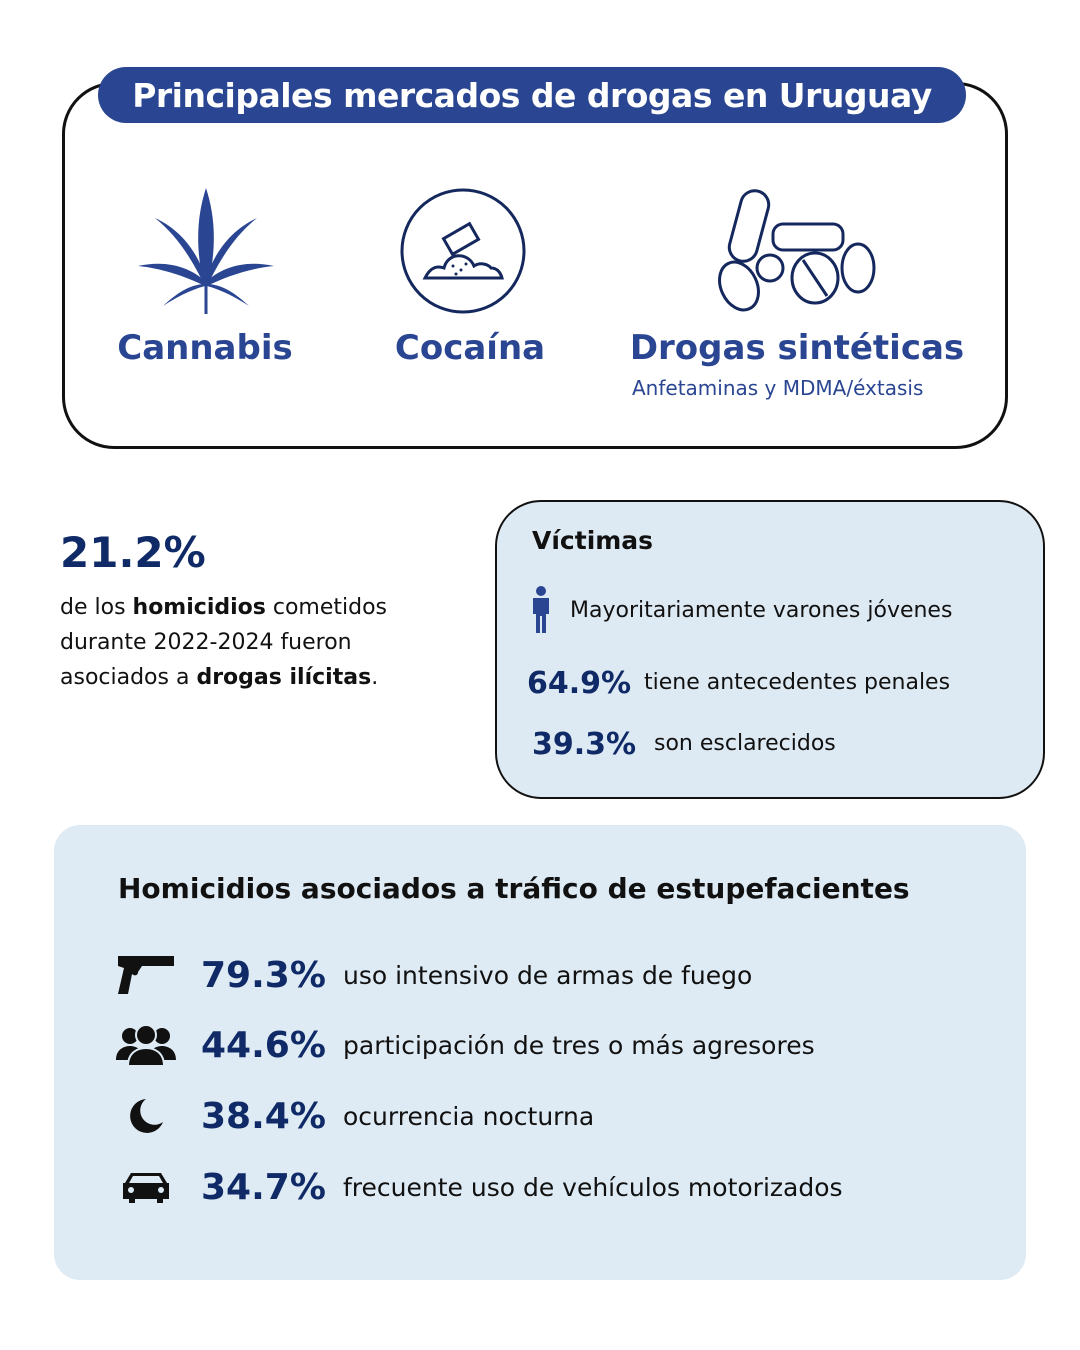 The height and width of the screenshot is (1350, 1080). I want to click on stat-value: 34.7%, so click(263, 1187).